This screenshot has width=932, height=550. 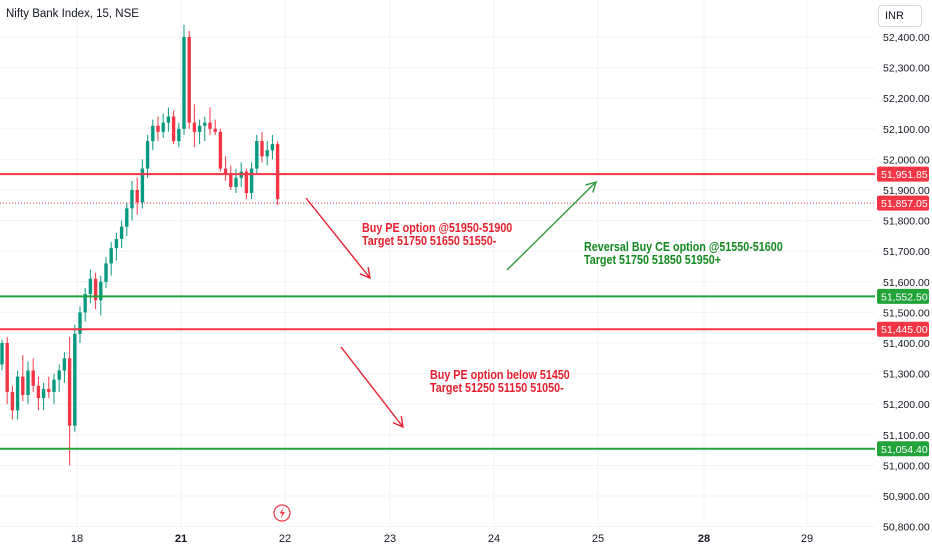 I want to click on price-tick-label: 51,800.00, so click(x=906, y=222).